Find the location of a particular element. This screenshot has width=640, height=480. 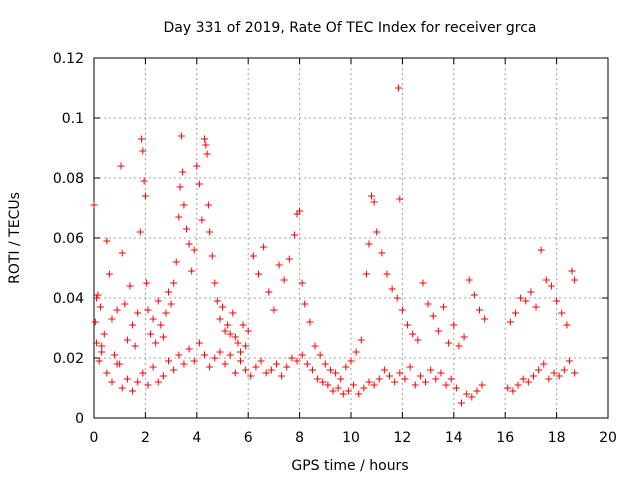

x-tick-label: 16 is located at coordinates (505, 438).